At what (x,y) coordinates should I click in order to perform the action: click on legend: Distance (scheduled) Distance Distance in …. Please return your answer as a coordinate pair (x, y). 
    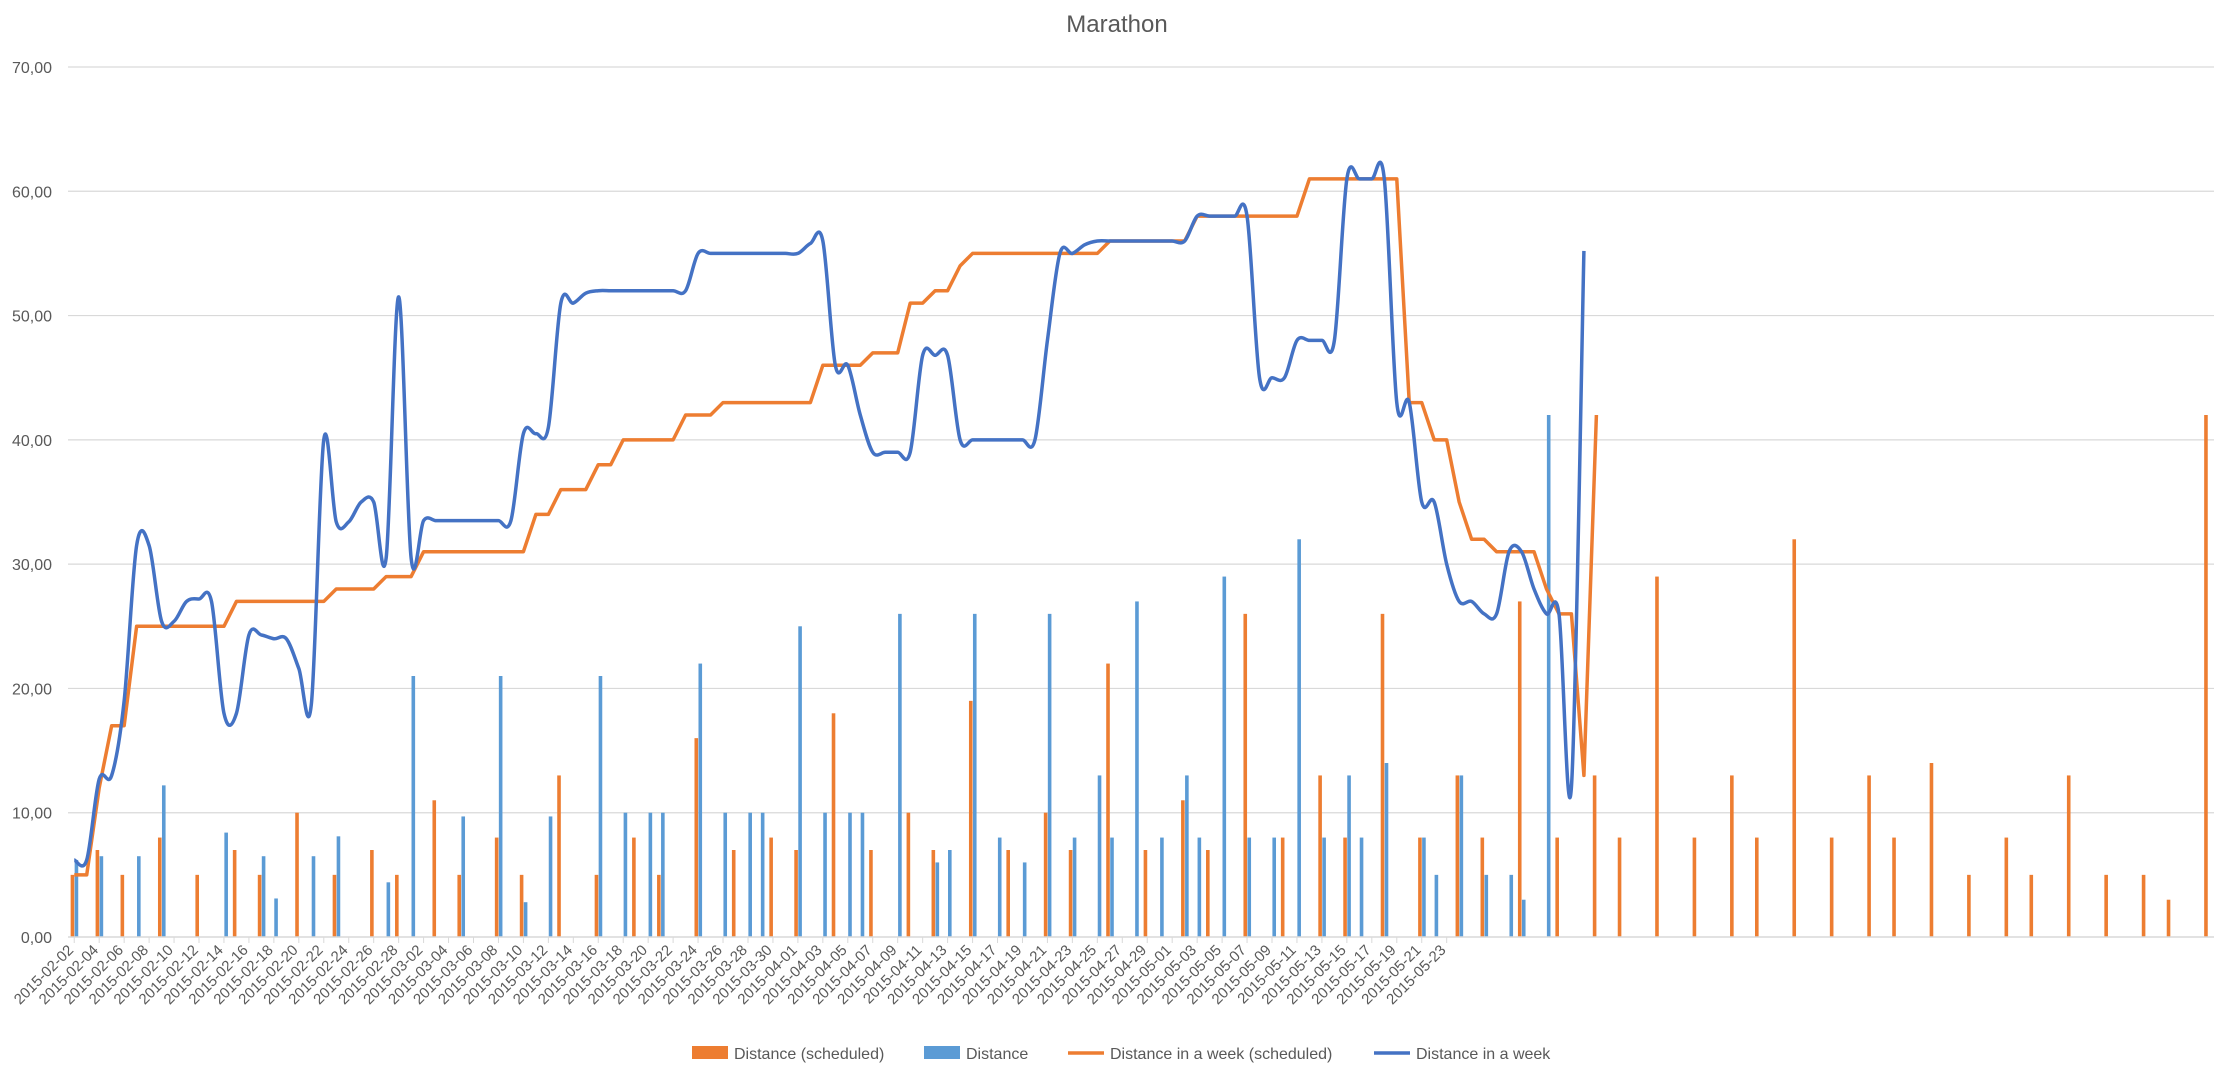
    Looking at the image, I should click on (1121, 1054).